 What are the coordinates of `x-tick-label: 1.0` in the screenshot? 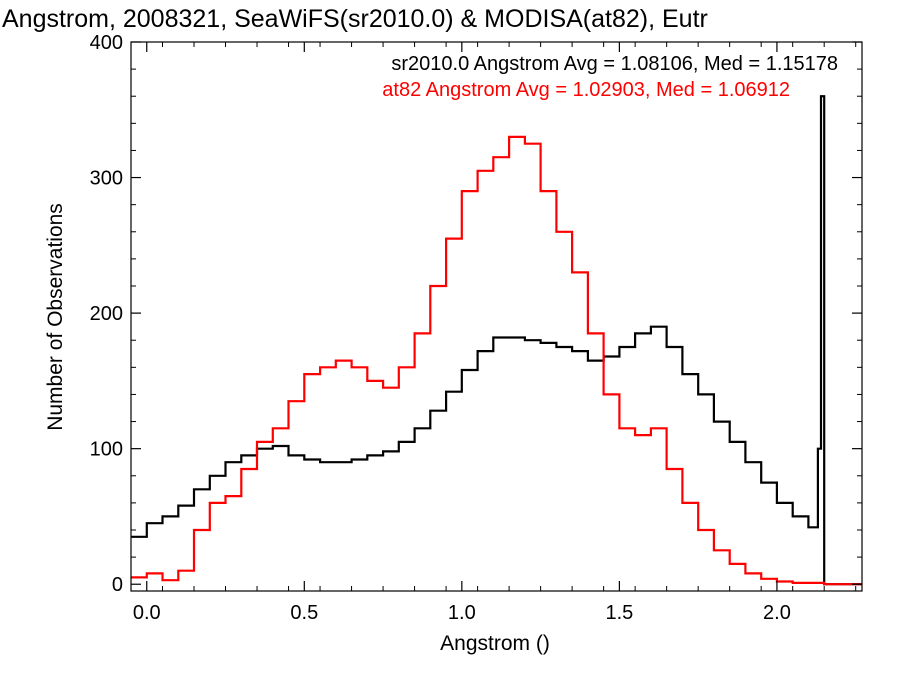 It's located at (462, 613).